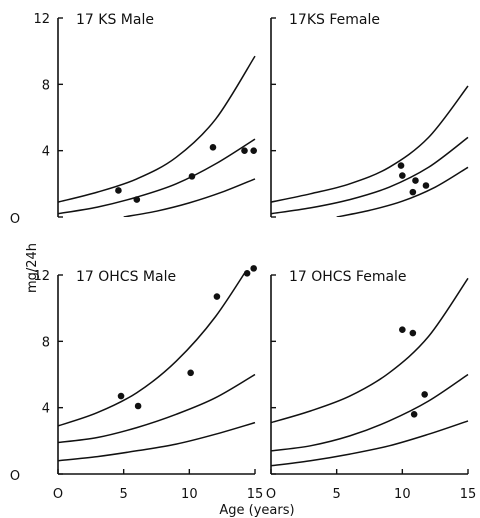  What do you see at coordinates (115, 20) in the screenshot?
I see `panel-title: 17 KS Male` at bounding box center [115, 20].